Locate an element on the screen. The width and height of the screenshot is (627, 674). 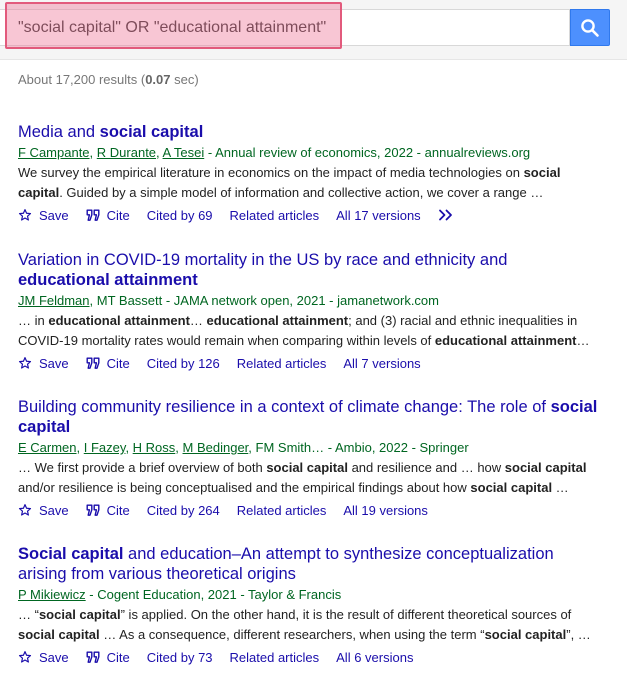
cited-by-link: Cited by 69 is located at coordinates (180, 215).